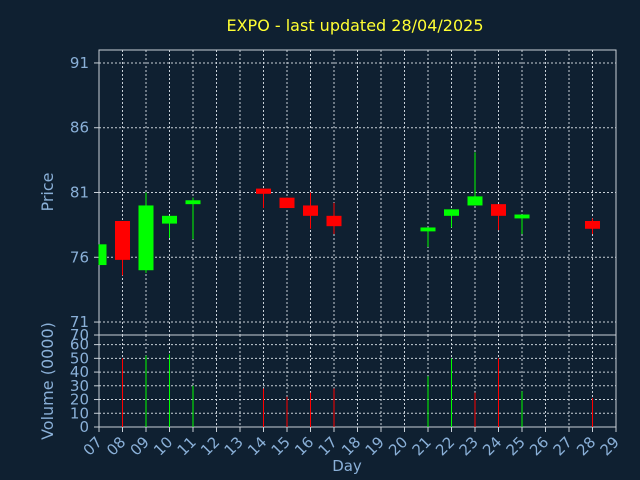  Describe the element at coordinates (79, 413) in the screenshot. I see `volume-tick-label: 10` at that location.